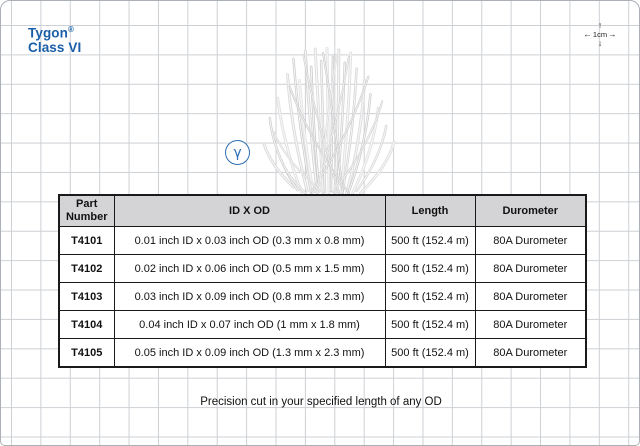 The height and width of the screenshot is (446, 640). What do you see at coordinates (329, 121) in the screenshot?
I see `tubing-bundle-image` at bounding box center [329, 121].